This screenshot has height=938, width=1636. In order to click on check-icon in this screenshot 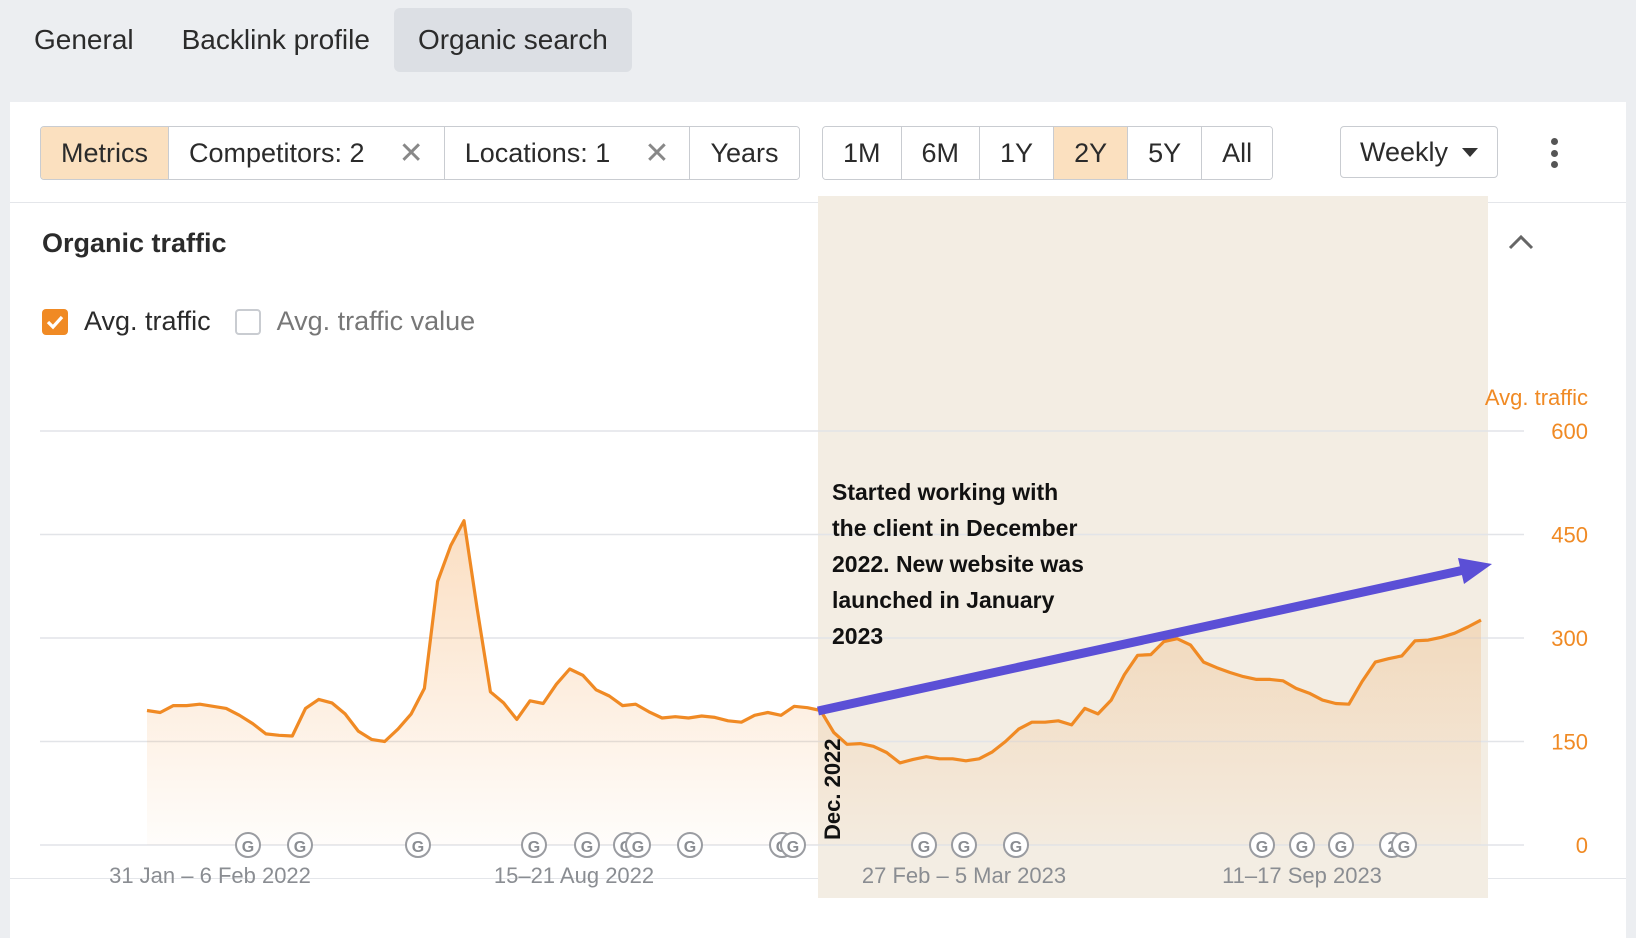, I will do `click(55, 322)`.